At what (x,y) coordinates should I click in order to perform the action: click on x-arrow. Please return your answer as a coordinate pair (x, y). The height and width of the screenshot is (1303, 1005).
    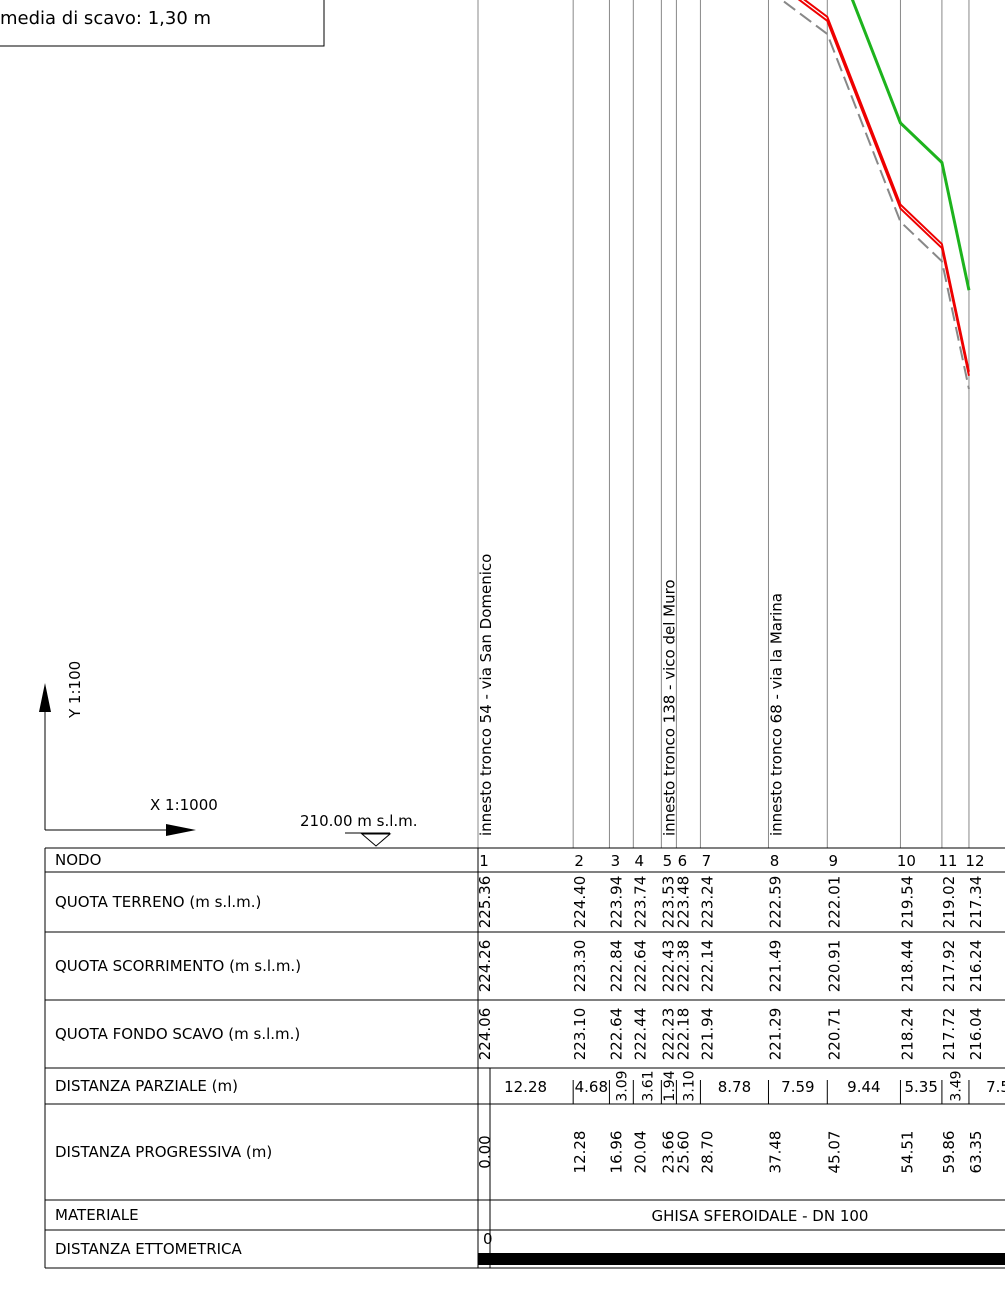
    Looking at the image, I should click on (181, 830).